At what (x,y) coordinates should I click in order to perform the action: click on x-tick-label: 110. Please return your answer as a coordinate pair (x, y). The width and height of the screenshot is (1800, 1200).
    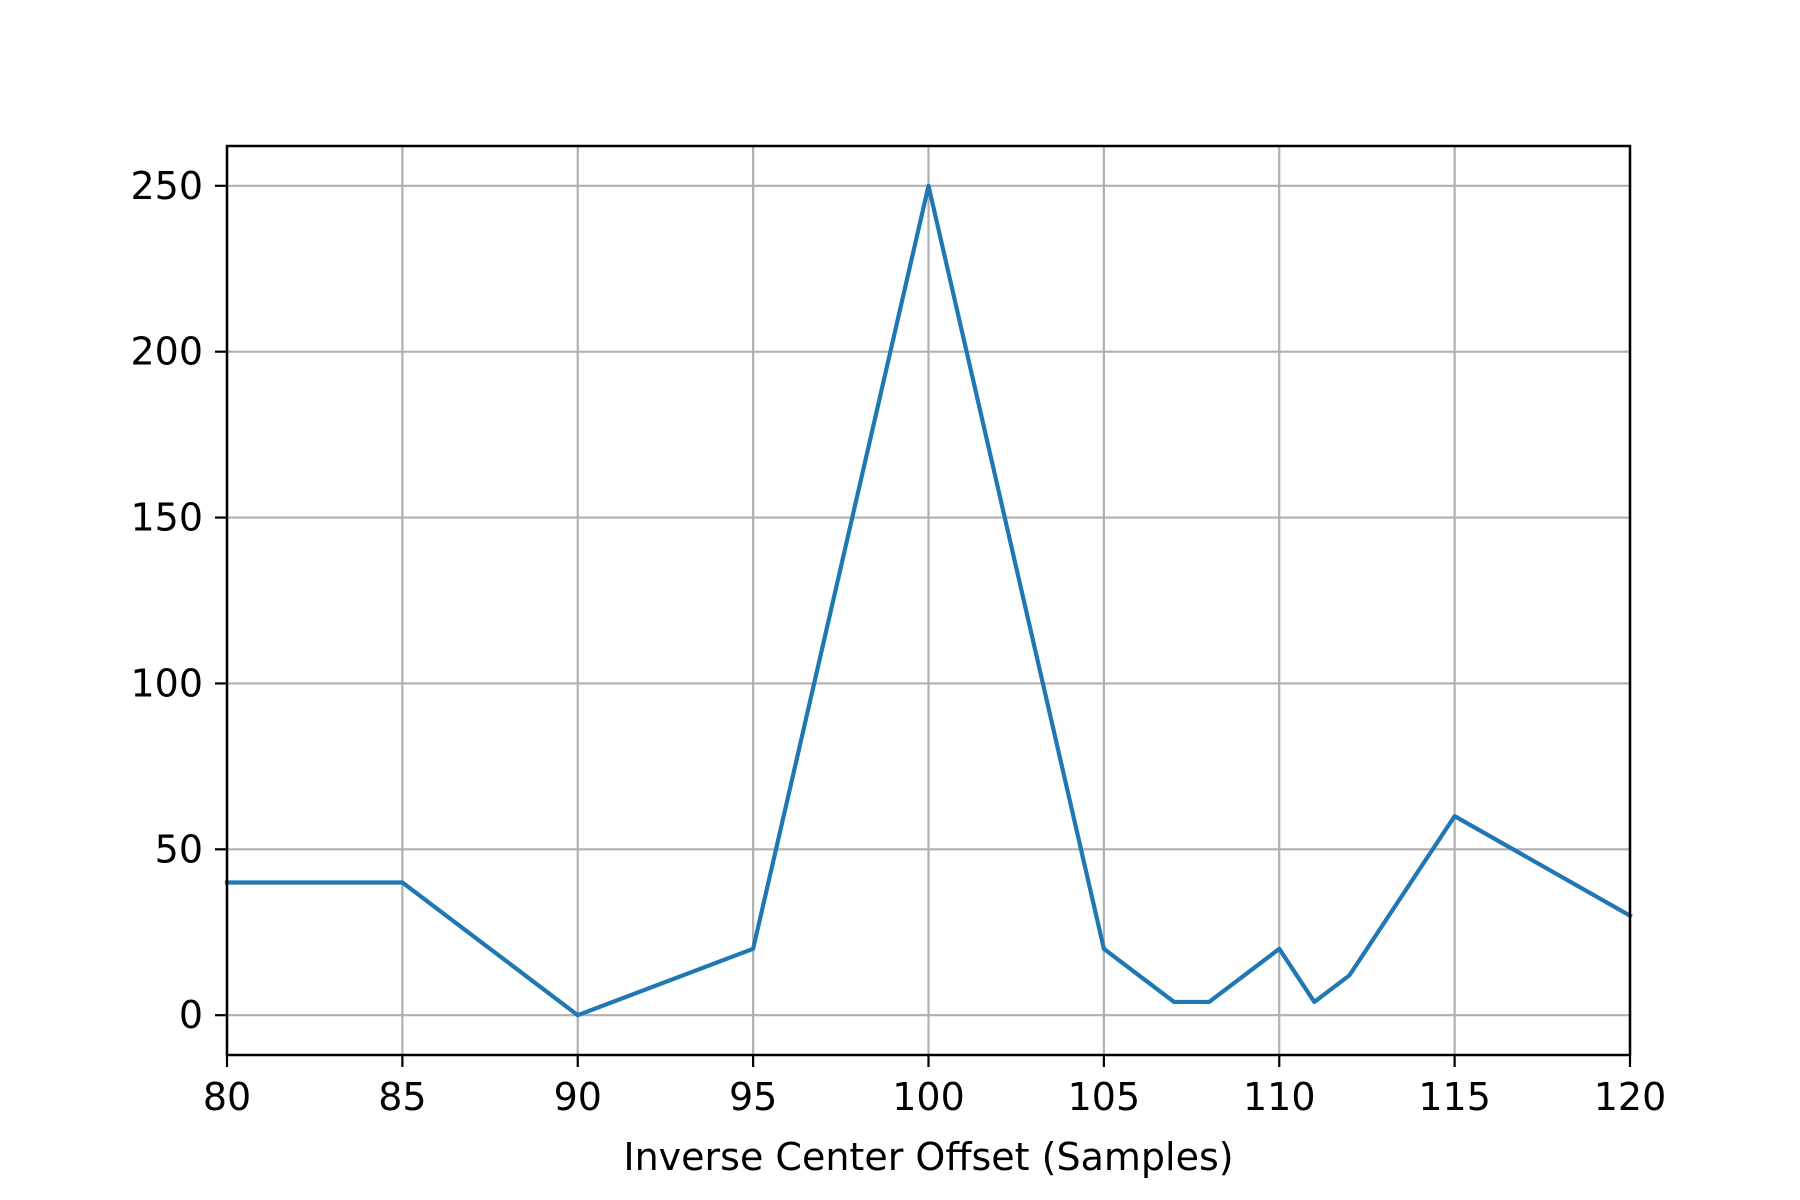
    Looking at the image, I should click on (1279, 1097).